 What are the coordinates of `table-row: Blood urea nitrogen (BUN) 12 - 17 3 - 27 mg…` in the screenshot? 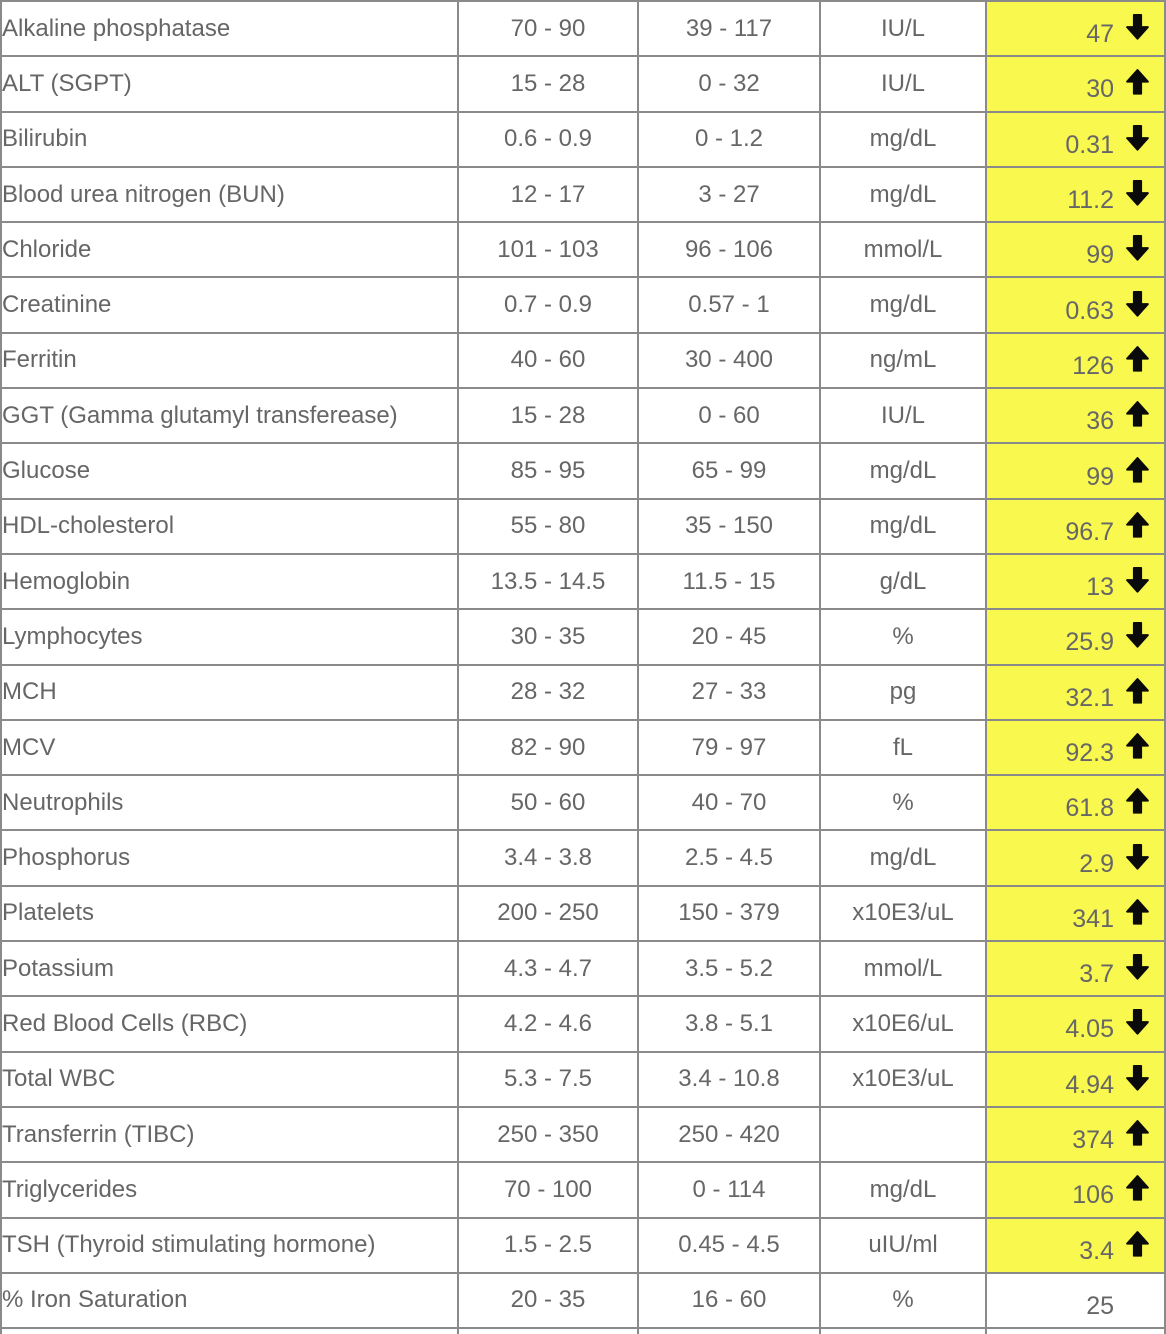 It's located at (583, 194).